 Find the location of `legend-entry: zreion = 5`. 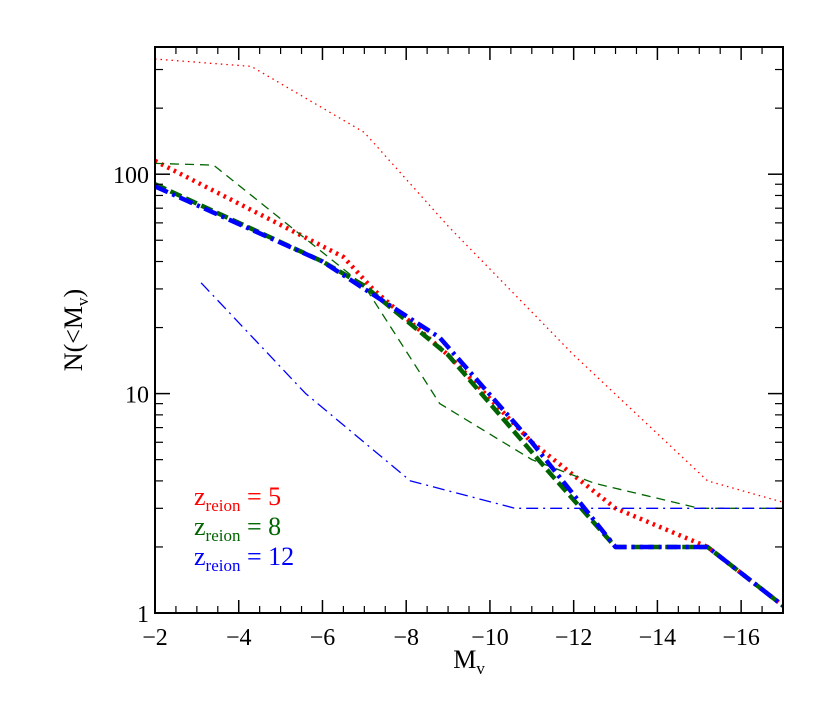

legend-entry: zreion = 5 is located at coordinates (237, 498).